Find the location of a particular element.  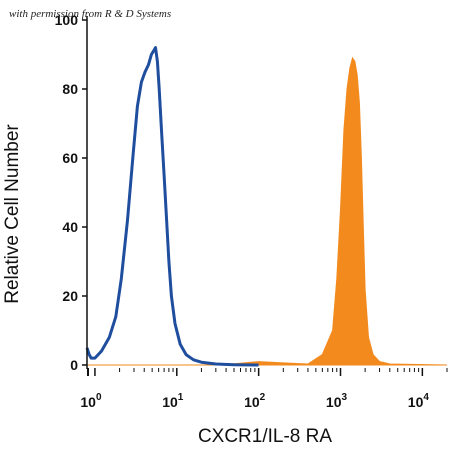

y-tick-label: 0 is located at coordinates (74, 365).